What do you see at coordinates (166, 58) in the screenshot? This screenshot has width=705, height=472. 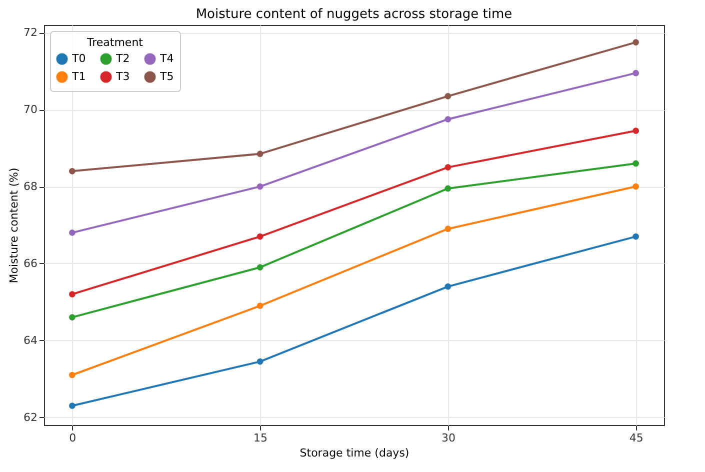 I see `legend-label: T4` at bounding box center [166, 58].